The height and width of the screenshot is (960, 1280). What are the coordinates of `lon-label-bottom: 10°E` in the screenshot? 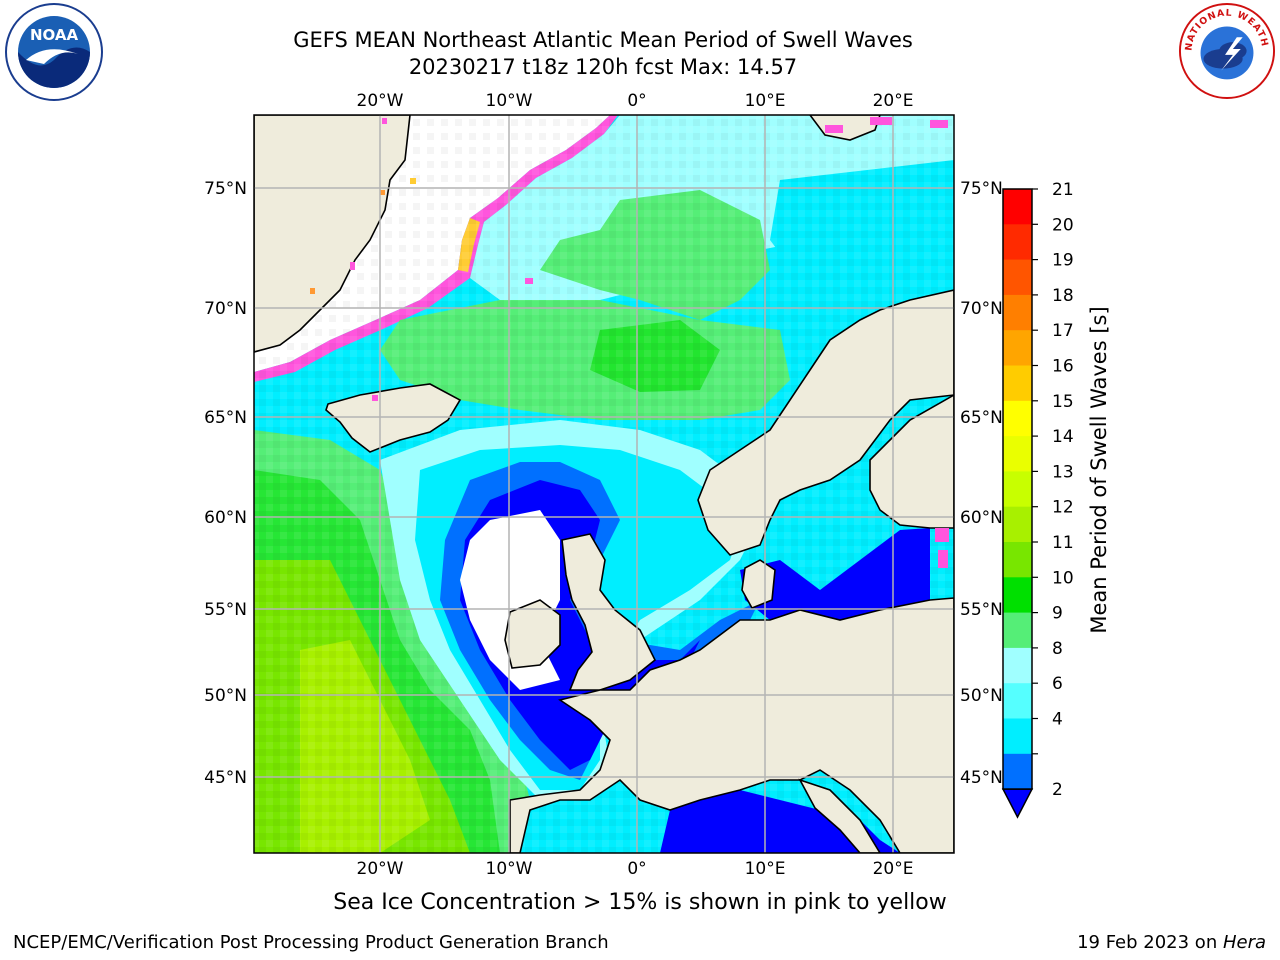 It's located at (765, 869).